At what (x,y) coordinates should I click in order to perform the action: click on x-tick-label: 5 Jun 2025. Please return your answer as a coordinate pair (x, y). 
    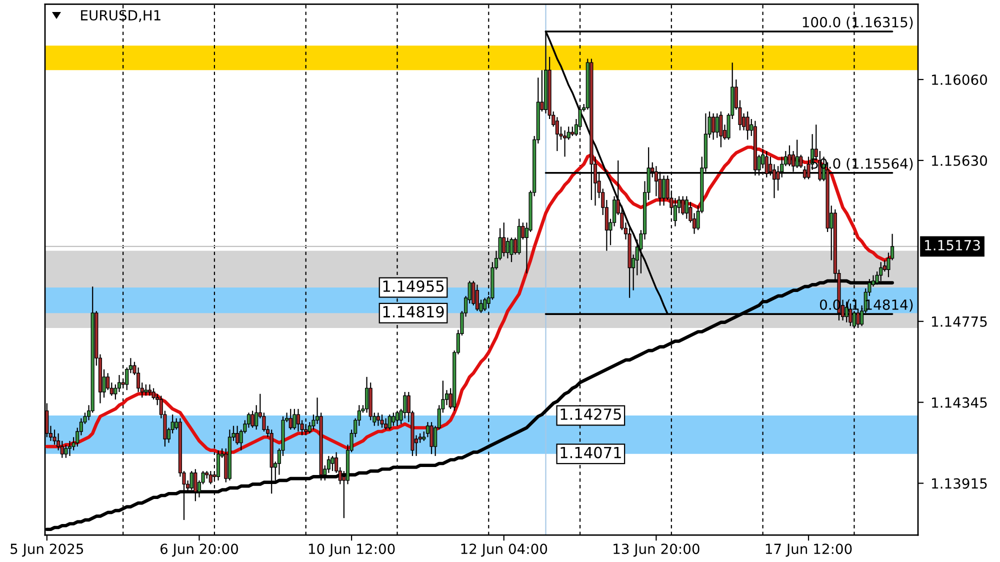
    Looking at the image, I should click on (47, 550).